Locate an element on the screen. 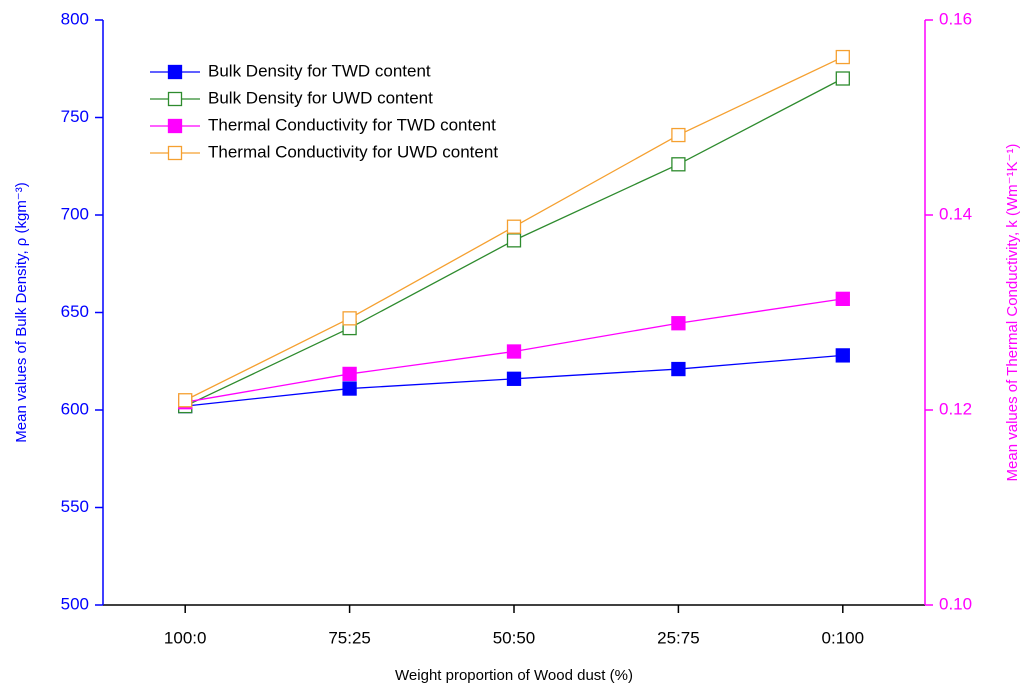 This screenshot has width=1027, height=688. y-tick-label: 750 is located at coordinates (75, 116).